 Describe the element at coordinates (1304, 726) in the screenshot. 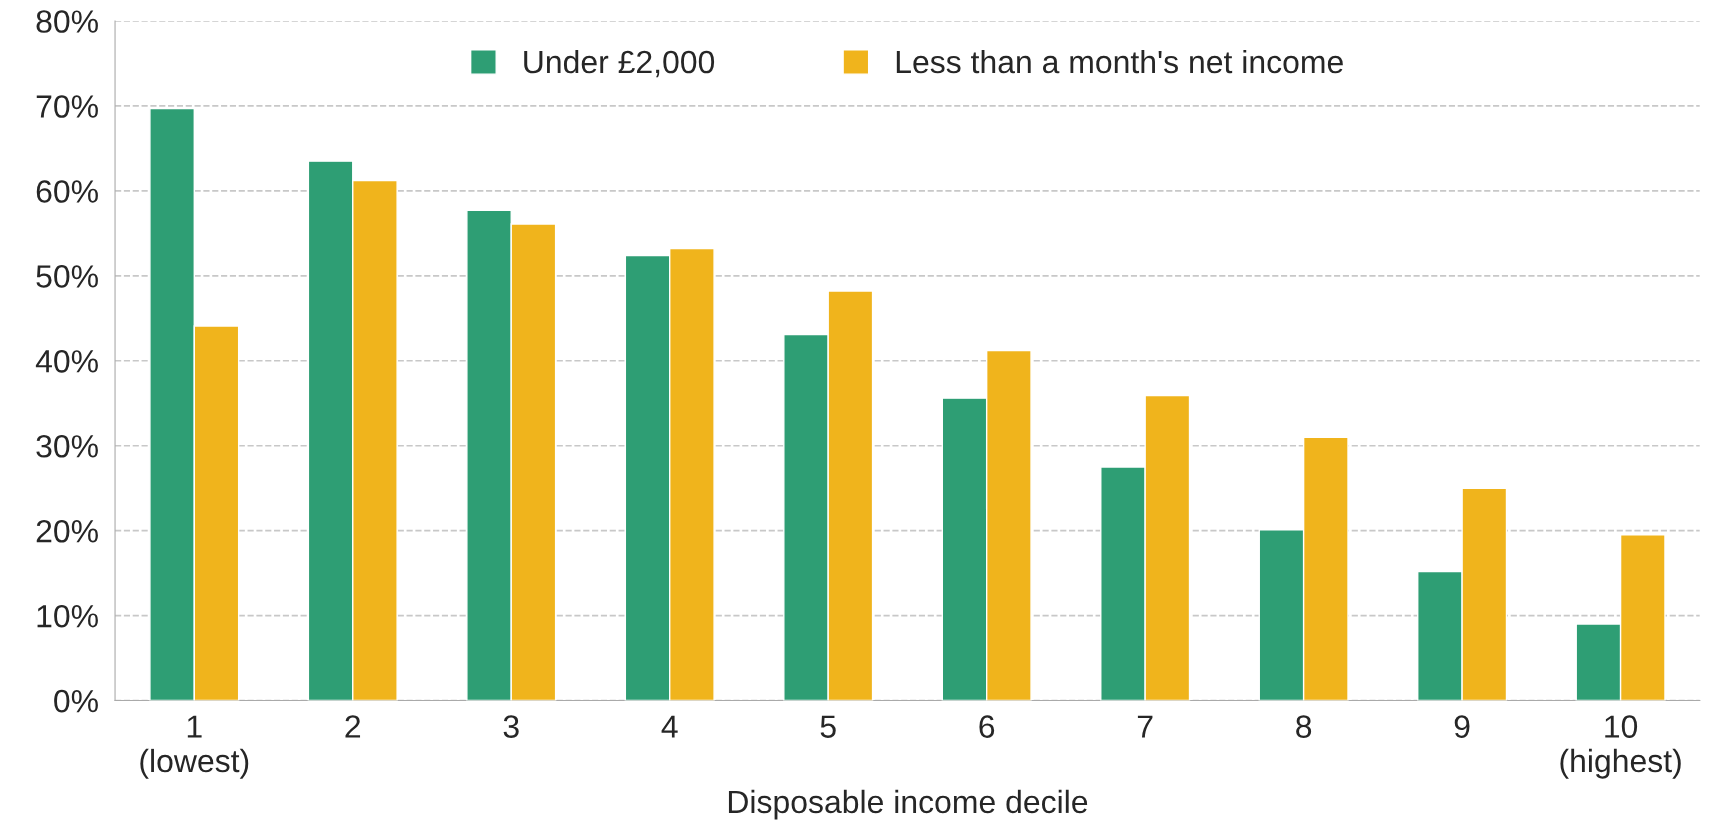

I see `x-tick-label: 8` at that location.